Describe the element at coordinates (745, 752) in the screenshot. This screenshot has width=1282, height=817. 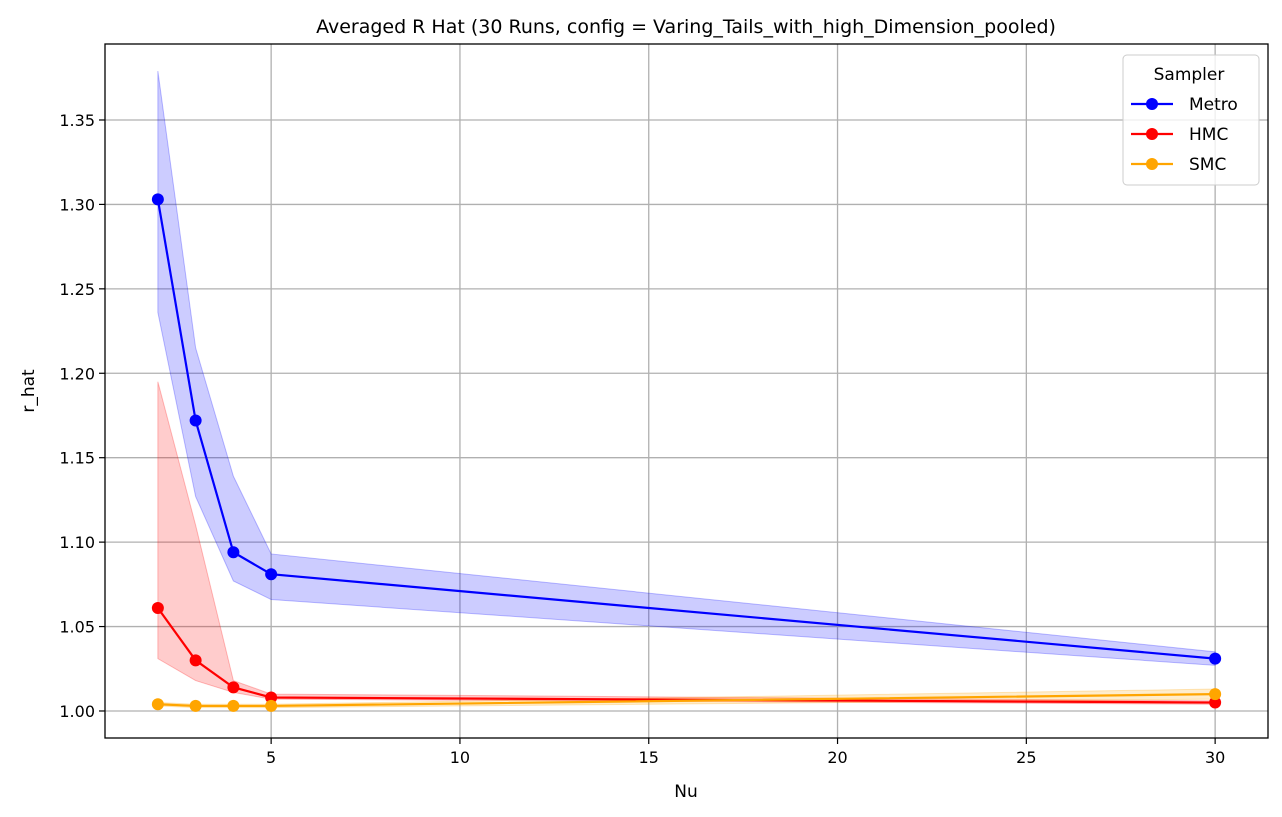
I see `x-axis-ticks: 5 10 15 20 25 30` at that location.